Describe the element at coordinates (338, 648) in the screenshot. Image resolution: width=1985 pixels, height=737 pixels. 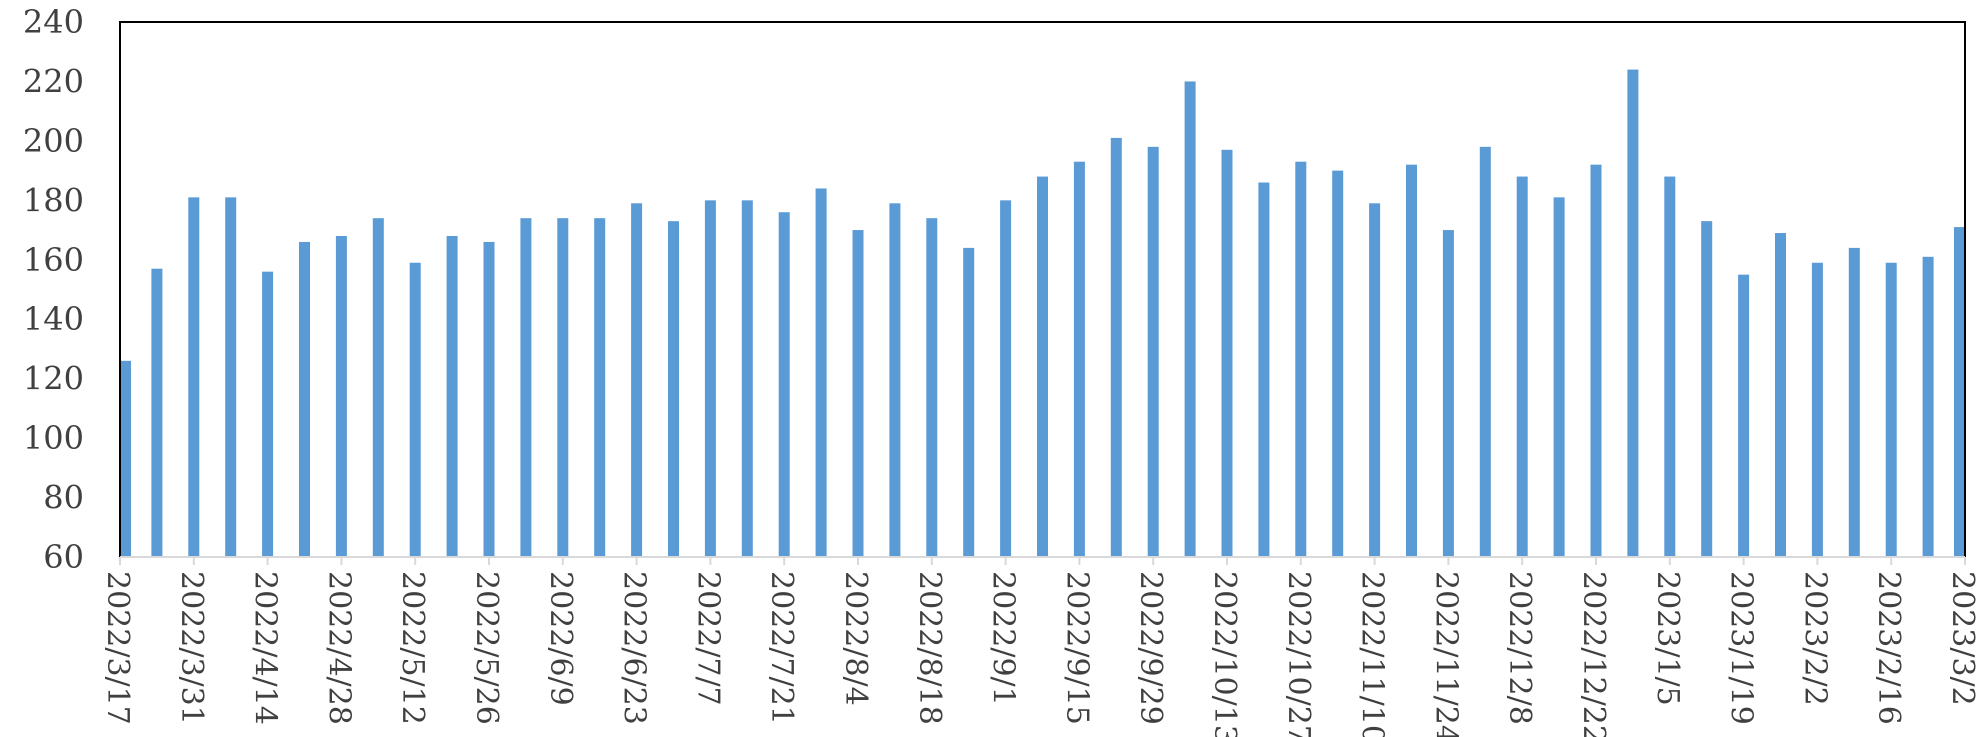
I see `x-tick-label: 2022/4/28` at that location.